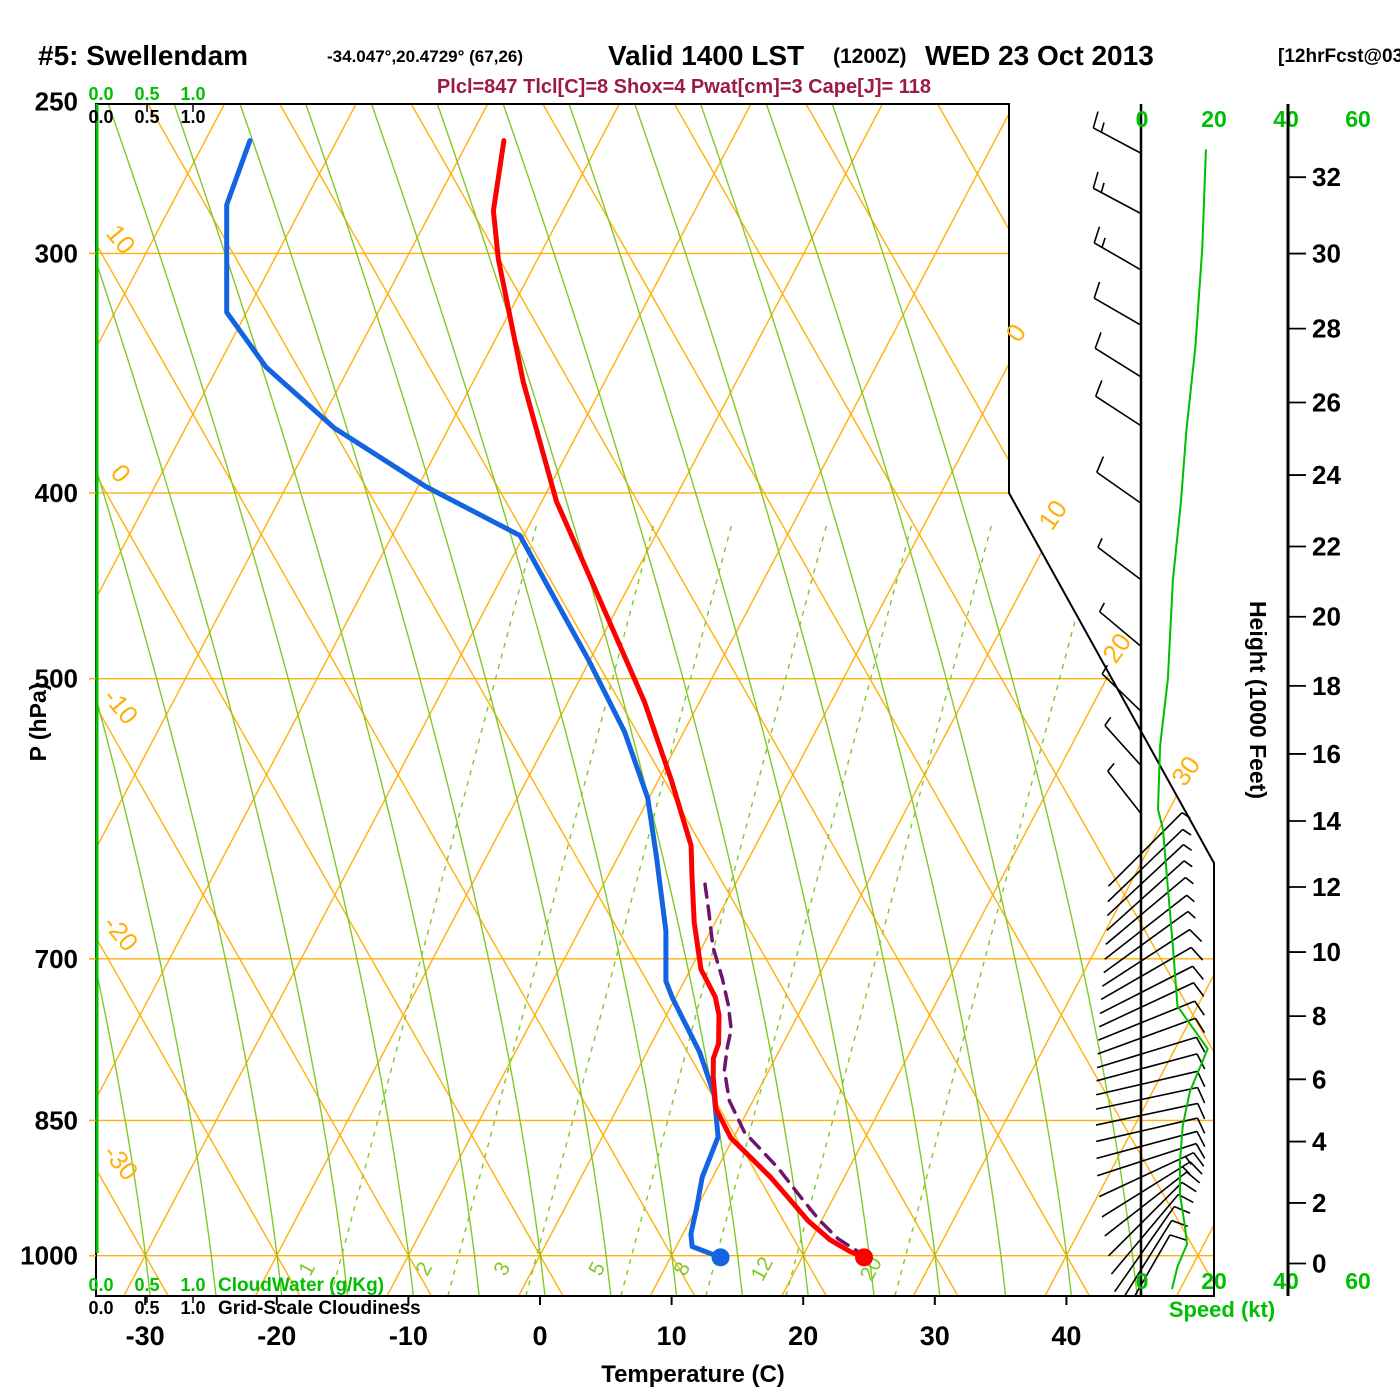 The width and height of the screenshot is (1400, 1400). I want to click on virtual-temp-curve, so click(789, 1071).